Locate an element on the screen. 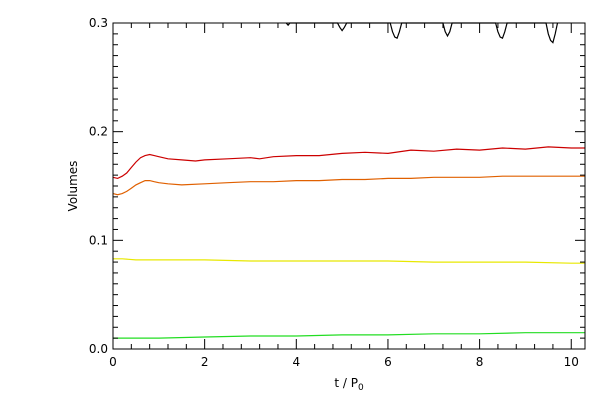 This screenshot has height=400, width=600. y-tick-label: 0.1 is located at coordinates (98, 240).